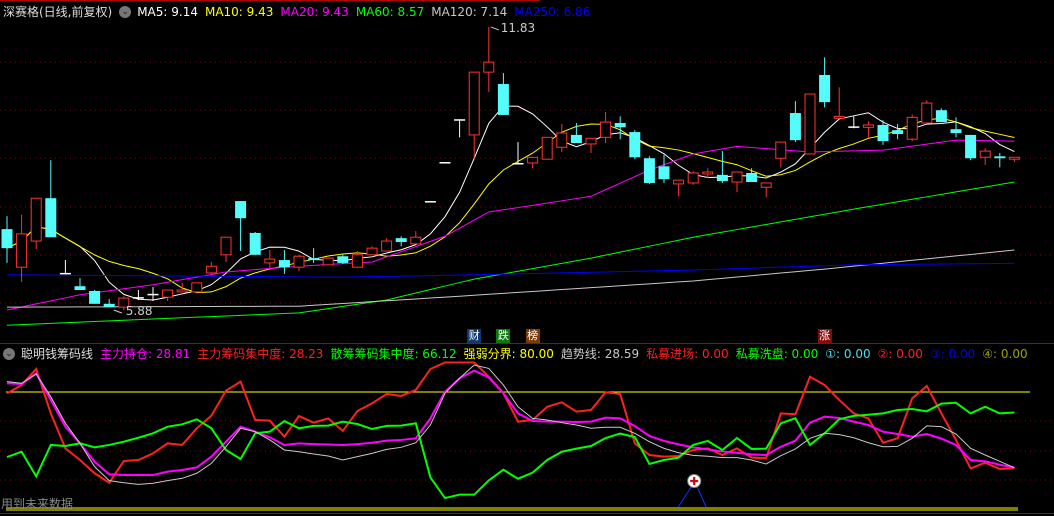 This screenshot has height=516, width=1054. I want to click on indicator-item: 强弱分界: 80.00, so click(508, 354).